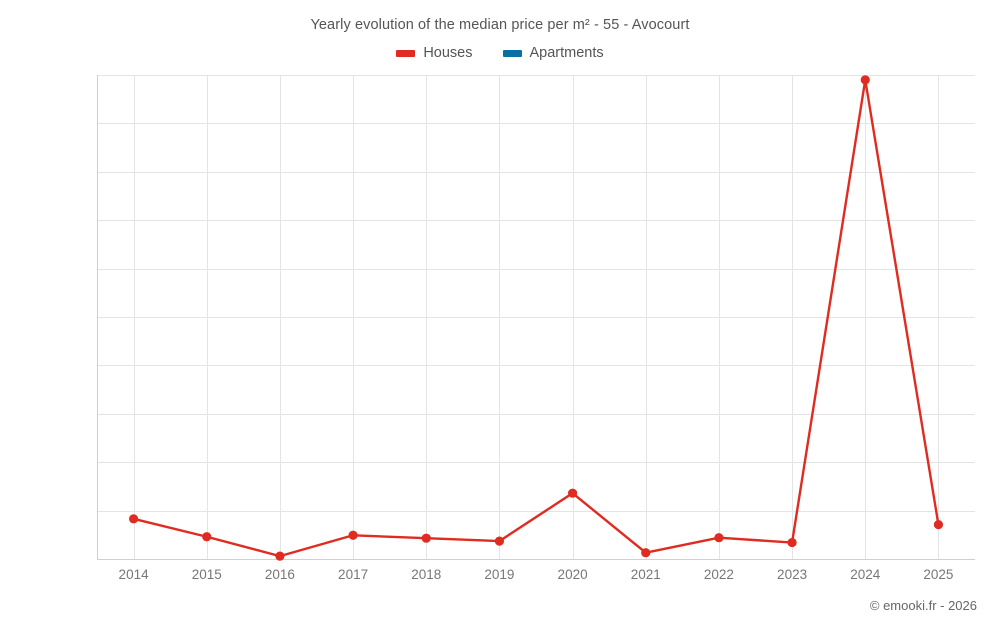  I want to click on x-axis-tick-label: 2022, so click(718, 574).